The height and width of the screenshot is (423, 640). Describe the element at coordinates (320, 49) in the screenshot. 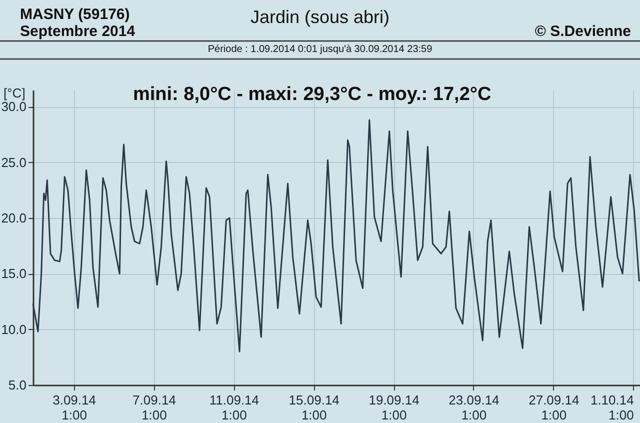

I see `chart-subtitle: Période : 1.09.2014 0:01 jusqu'à 30.09.2014 23:59` at that location.